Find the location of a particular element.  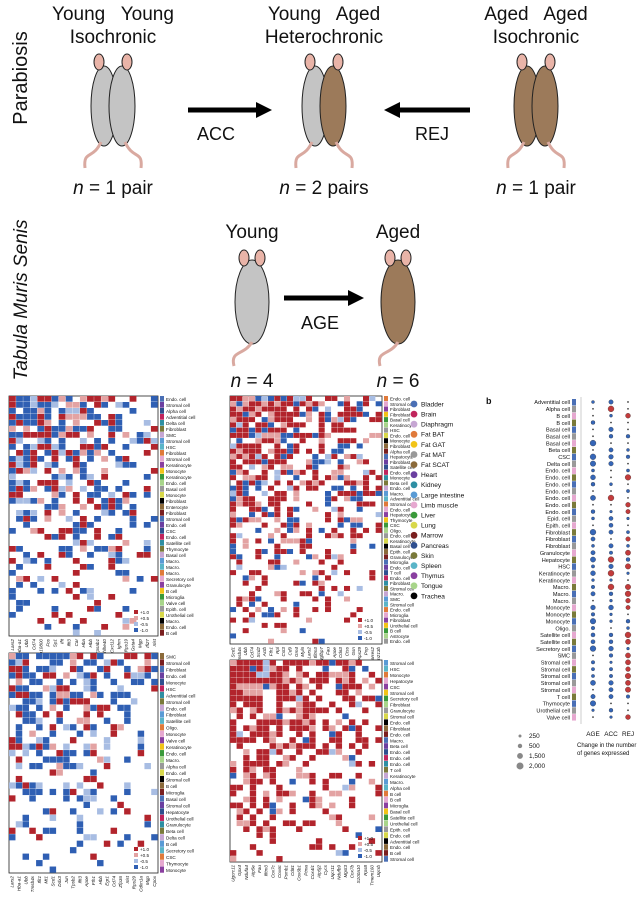

panel-b-row-label: Basal cell is located at coordinates (558, 431).